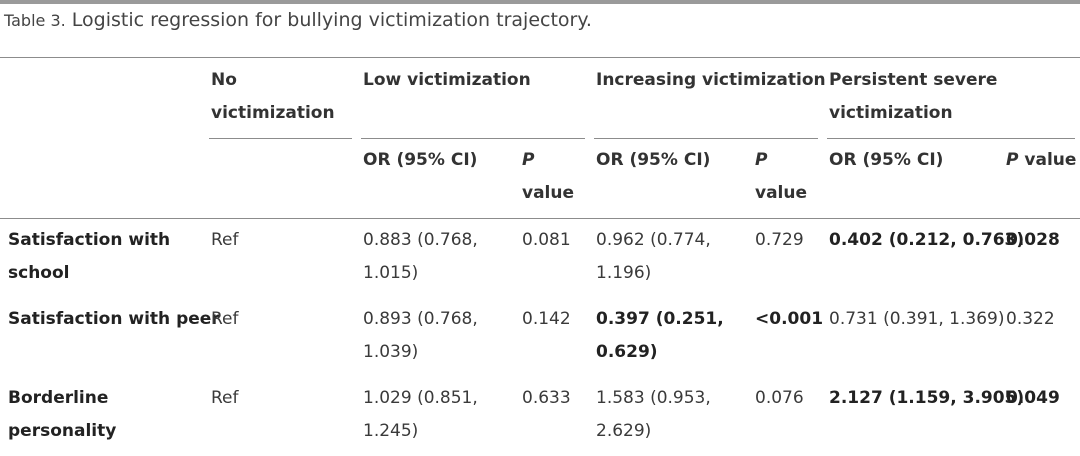 The image size is (1080, 456). I want to click on table-top-rule, so click(540, 57).